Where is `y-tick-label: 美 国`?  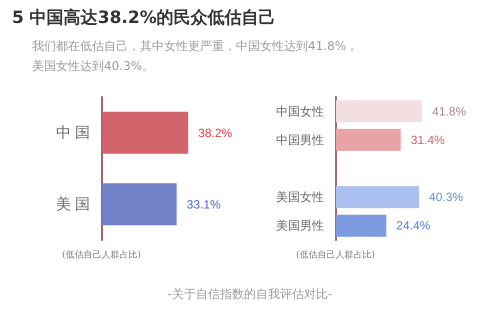
y-tick-label: 美 国 is located at coordinates (73, 204).